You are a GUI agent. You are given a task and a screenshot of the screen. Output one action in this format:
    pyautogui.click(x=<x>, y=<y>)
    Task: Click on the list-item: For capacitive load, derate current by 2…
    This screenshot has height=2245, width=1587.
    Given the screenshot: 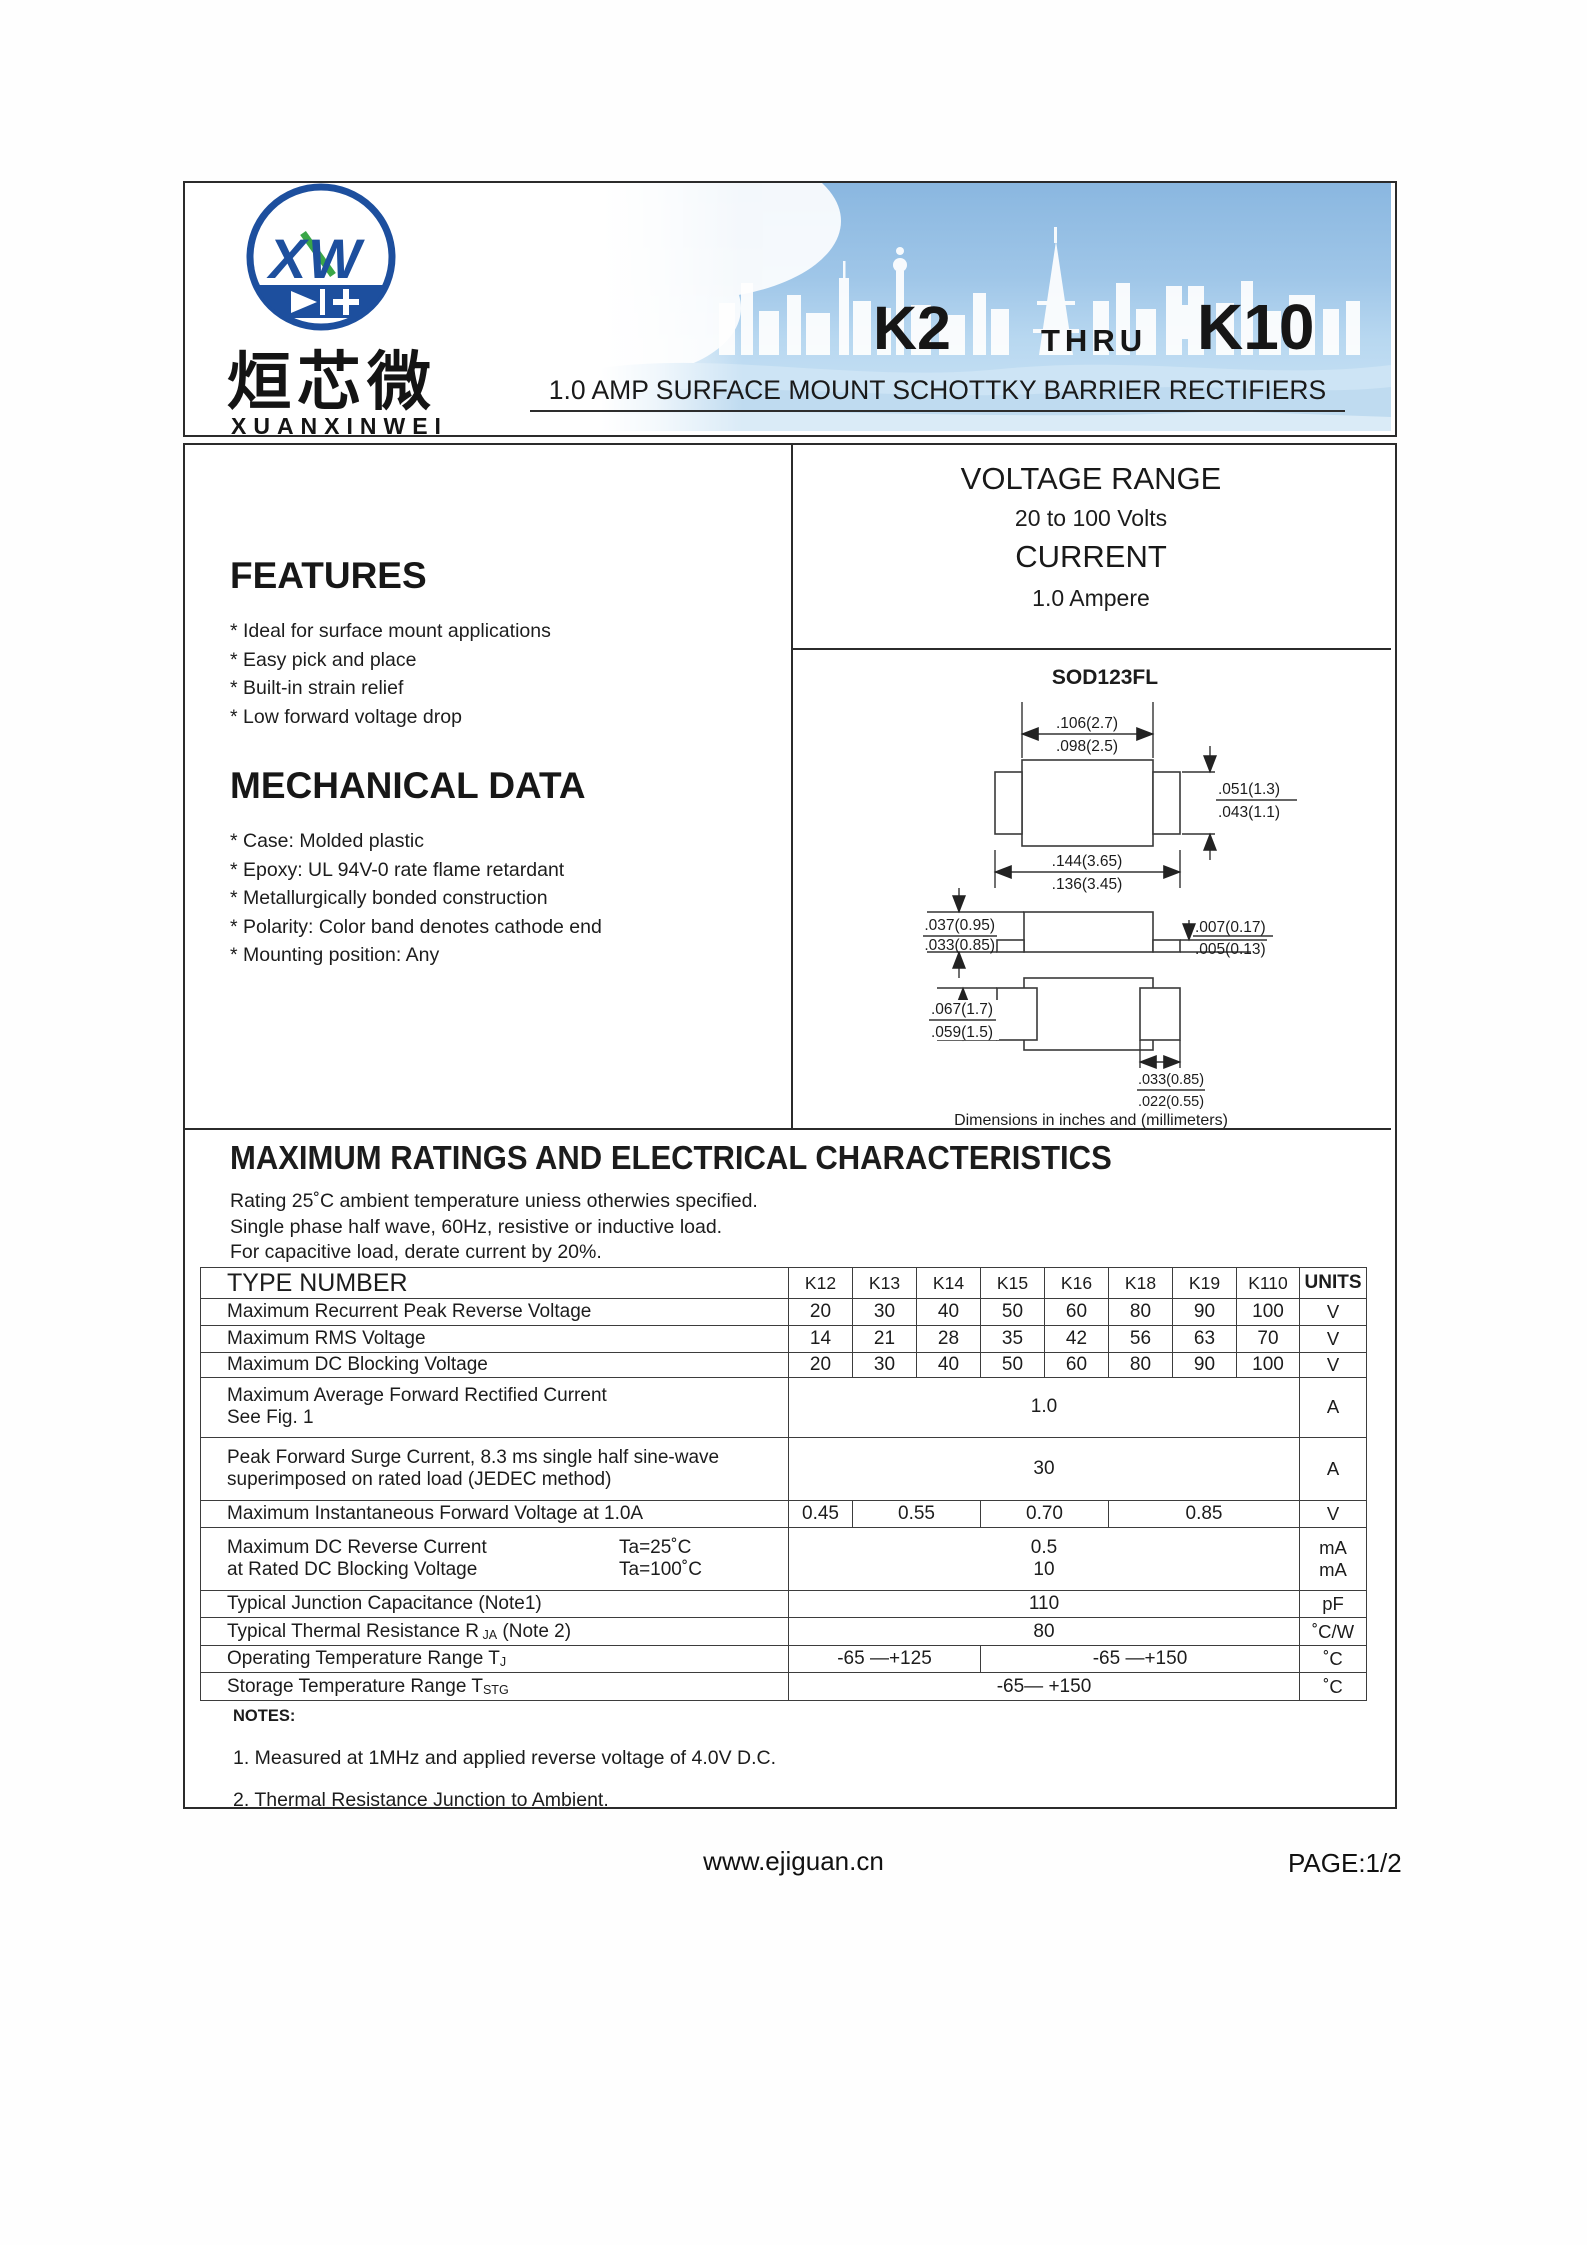 What is the action you would take?
    pyautogui.click(x=416, y=1252)
    